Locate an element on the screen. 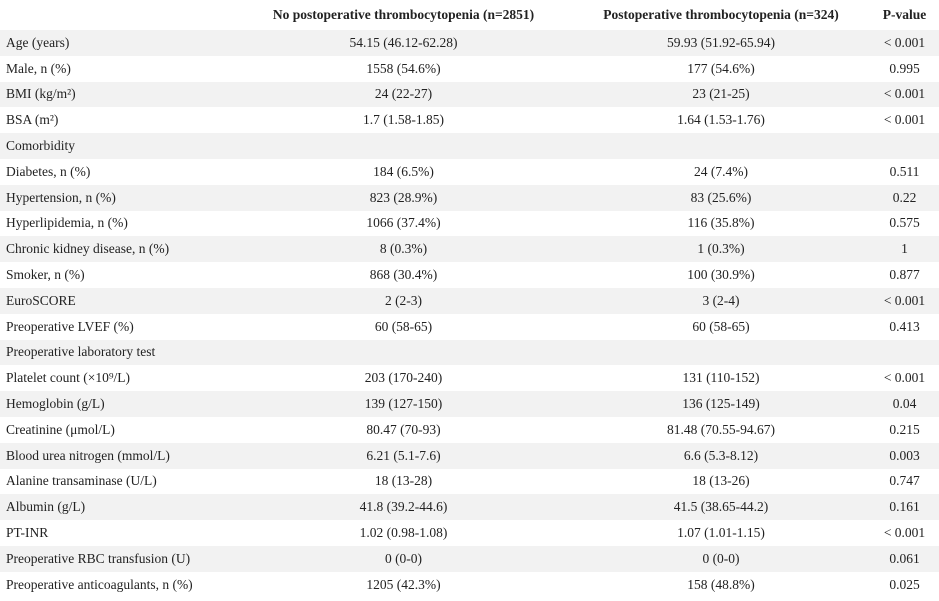 The image size is (939, 601). header-cell: P-value is located at coordinates (904, 14).